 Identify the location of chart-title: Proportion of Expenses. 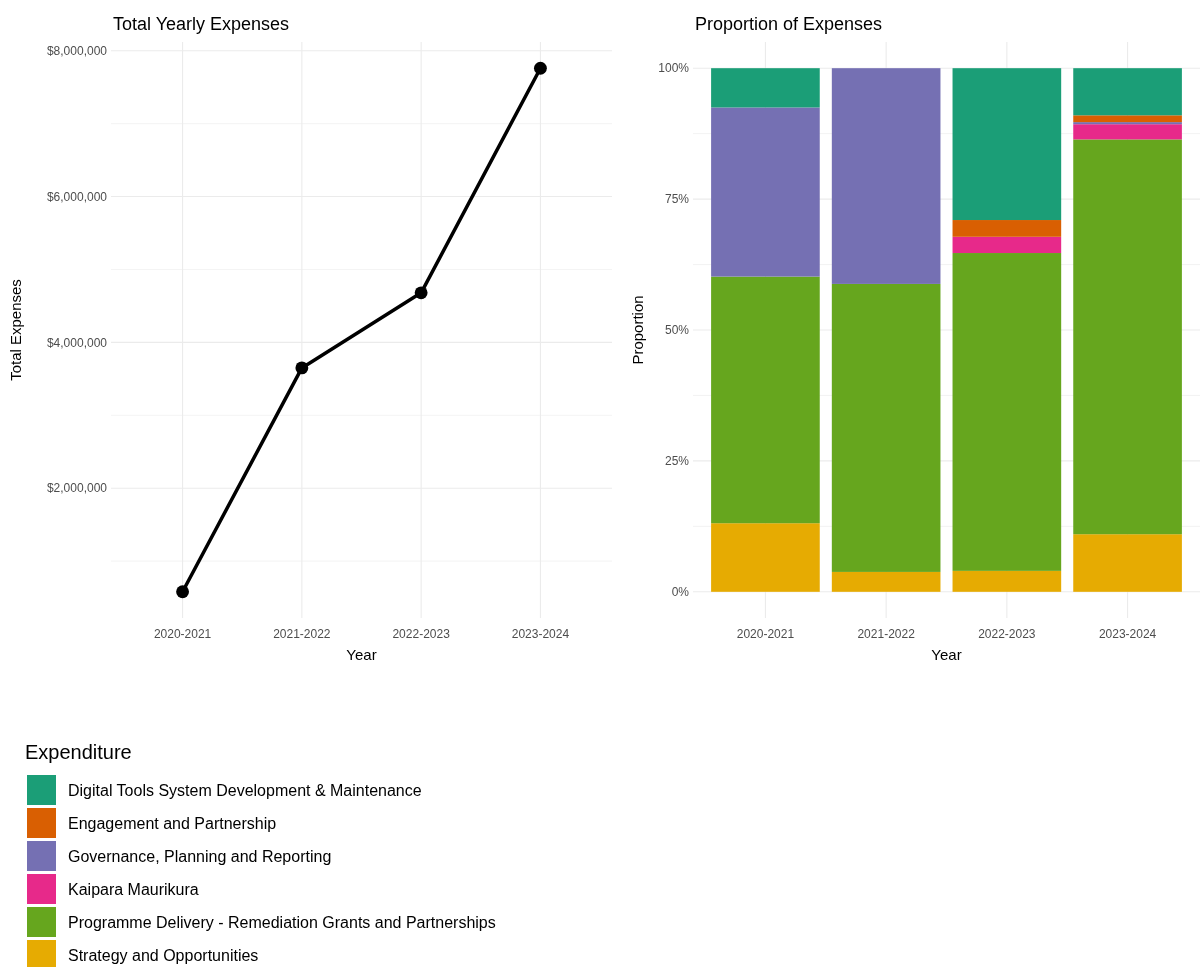
(789, 24).